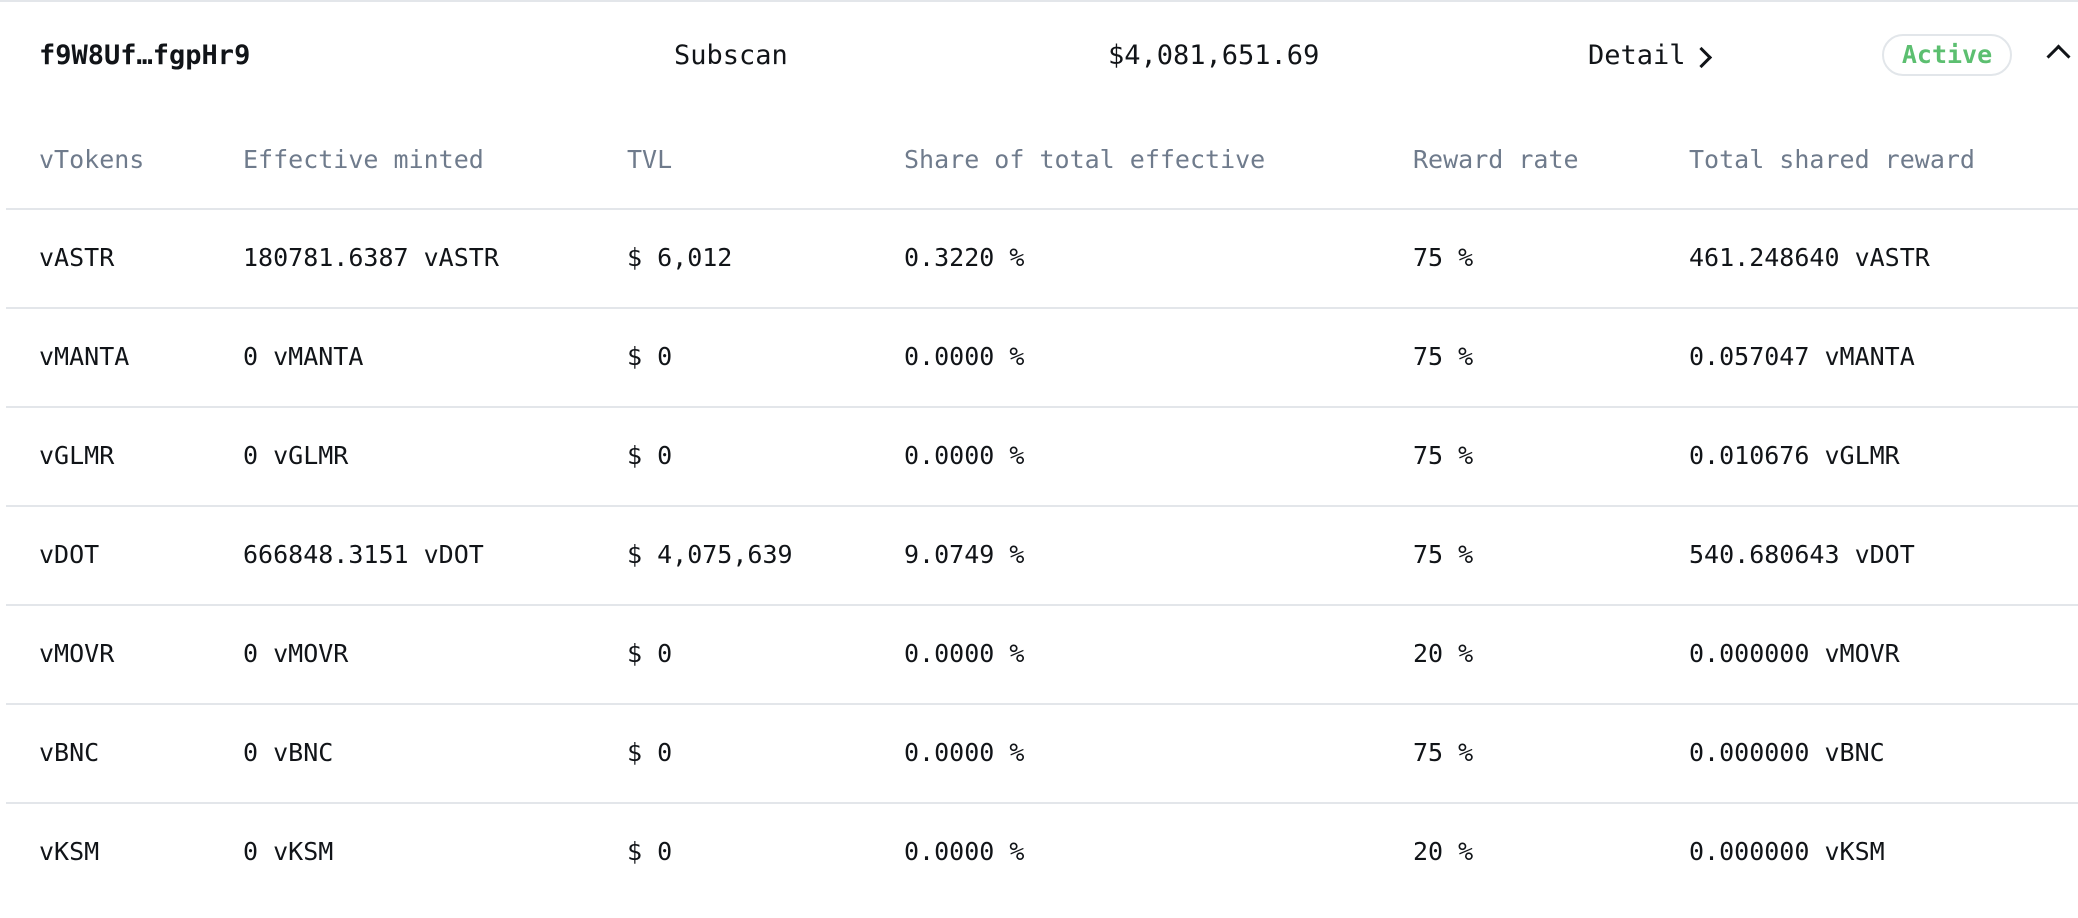  What do you see at coordinates (1787, 851) in the screenshot?
I see `cell-reward: 0.000000 vKSM` at bounding box center [1787, 851].